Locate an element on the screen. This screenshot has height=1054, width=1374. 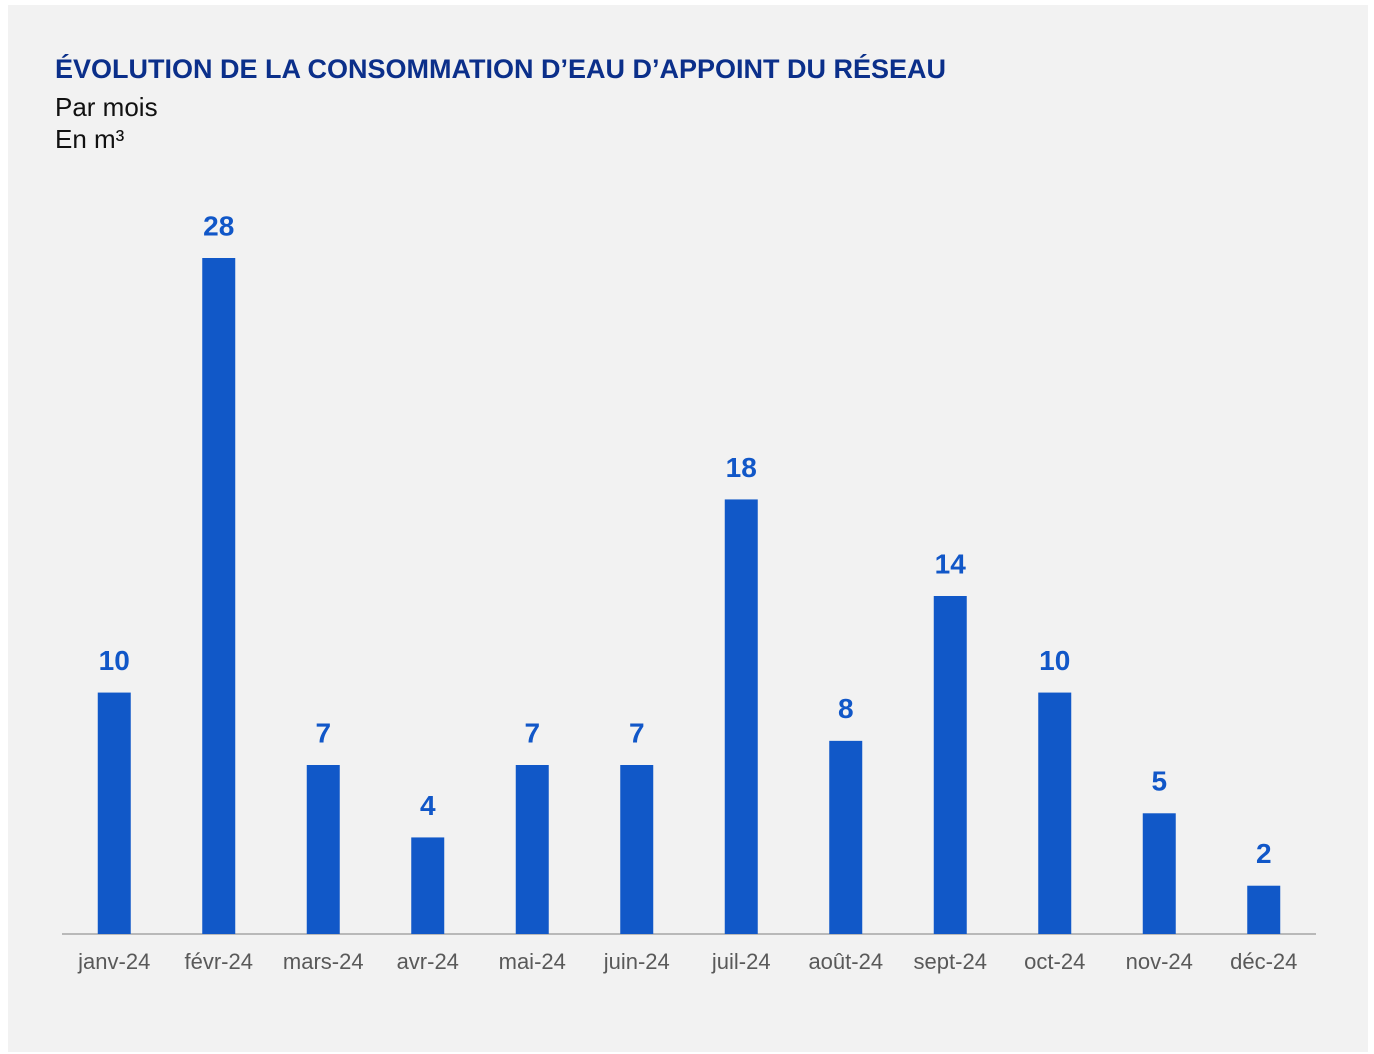
x-tick-label: déc-24 is located at coordinates (1263, 961).